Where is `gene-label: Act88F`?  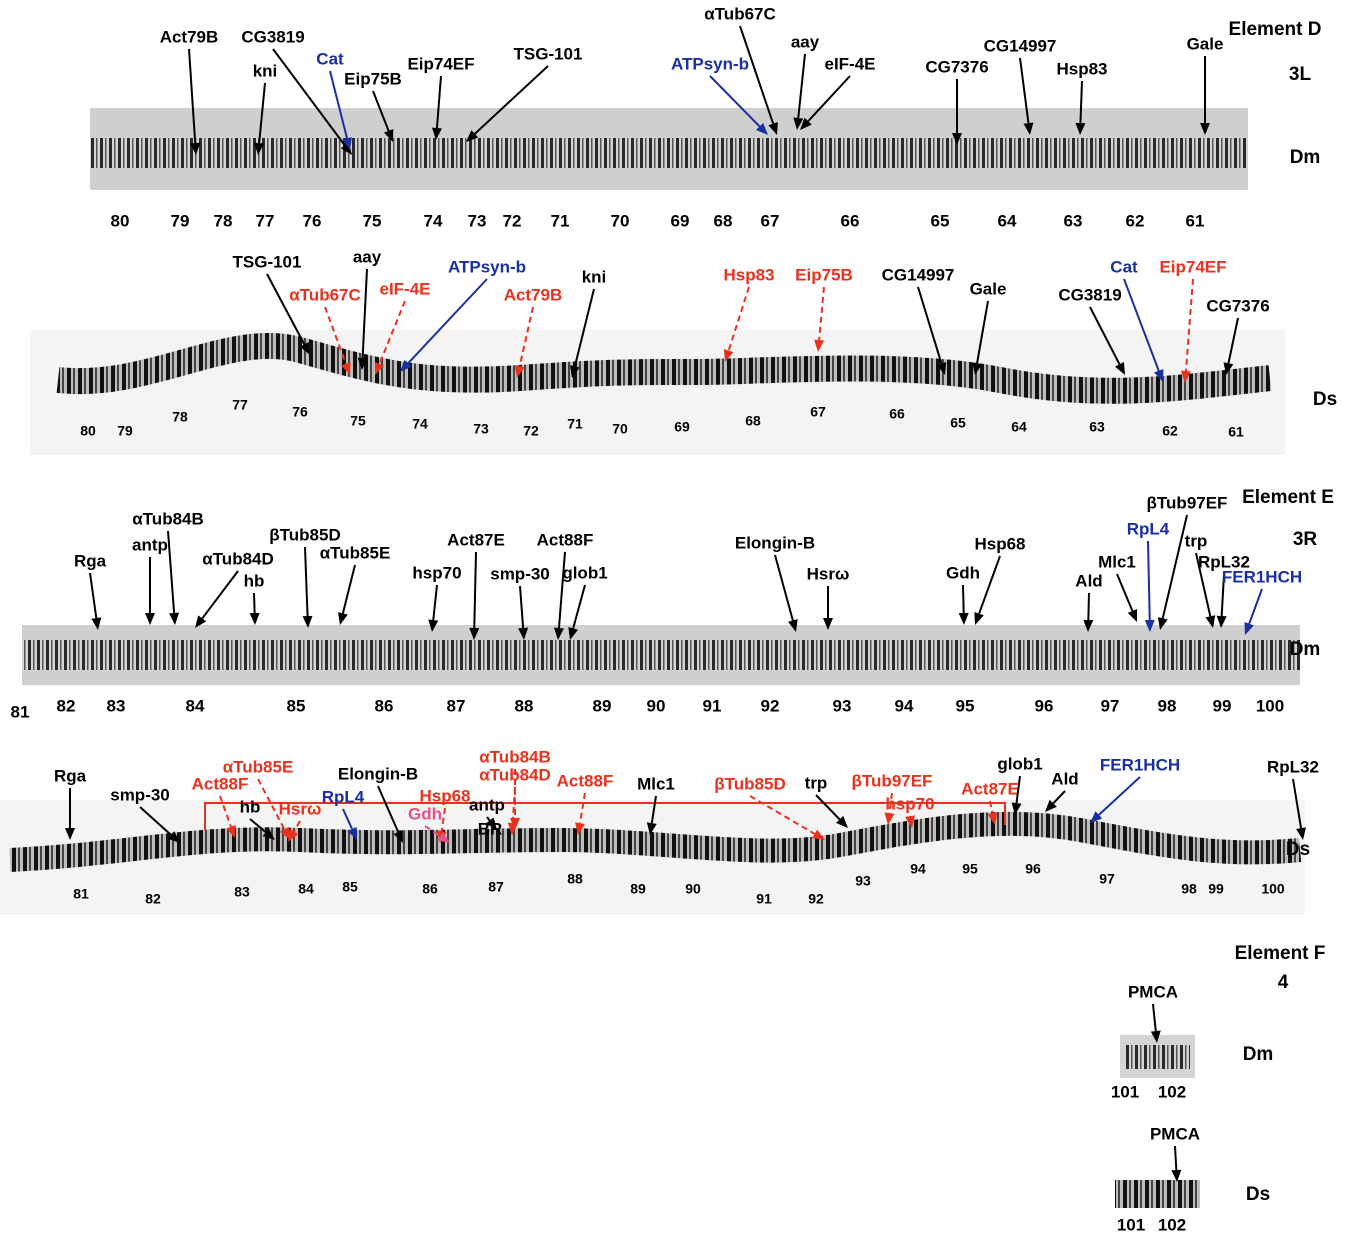
gene-label: Act88F is located at coordinates (565, 539).